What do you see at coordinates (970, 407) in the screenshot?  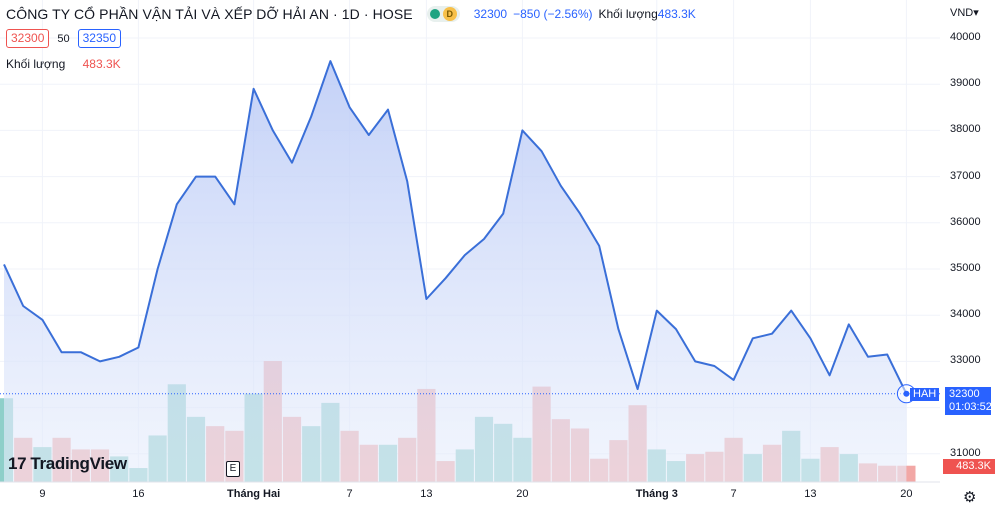 I see `bar-countdown: 01:03:52` at bounding box center [970, 407].